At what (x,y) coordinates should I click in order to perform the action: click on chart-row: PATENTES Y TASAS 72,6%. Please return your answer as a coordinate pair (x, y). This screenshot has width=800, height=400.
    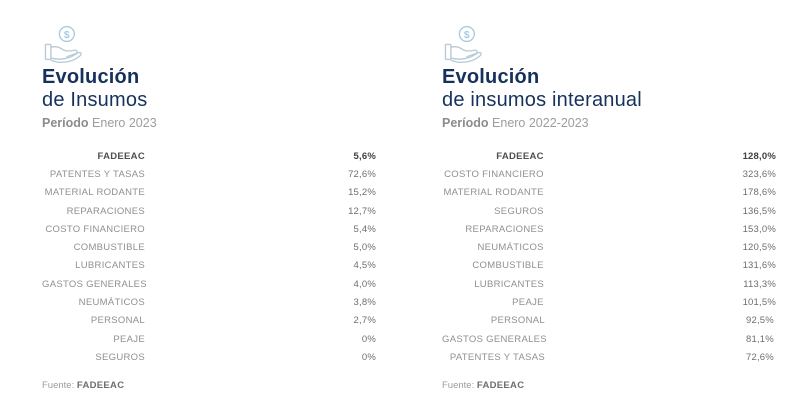
    Looking at the image, I should click on (209, 174).